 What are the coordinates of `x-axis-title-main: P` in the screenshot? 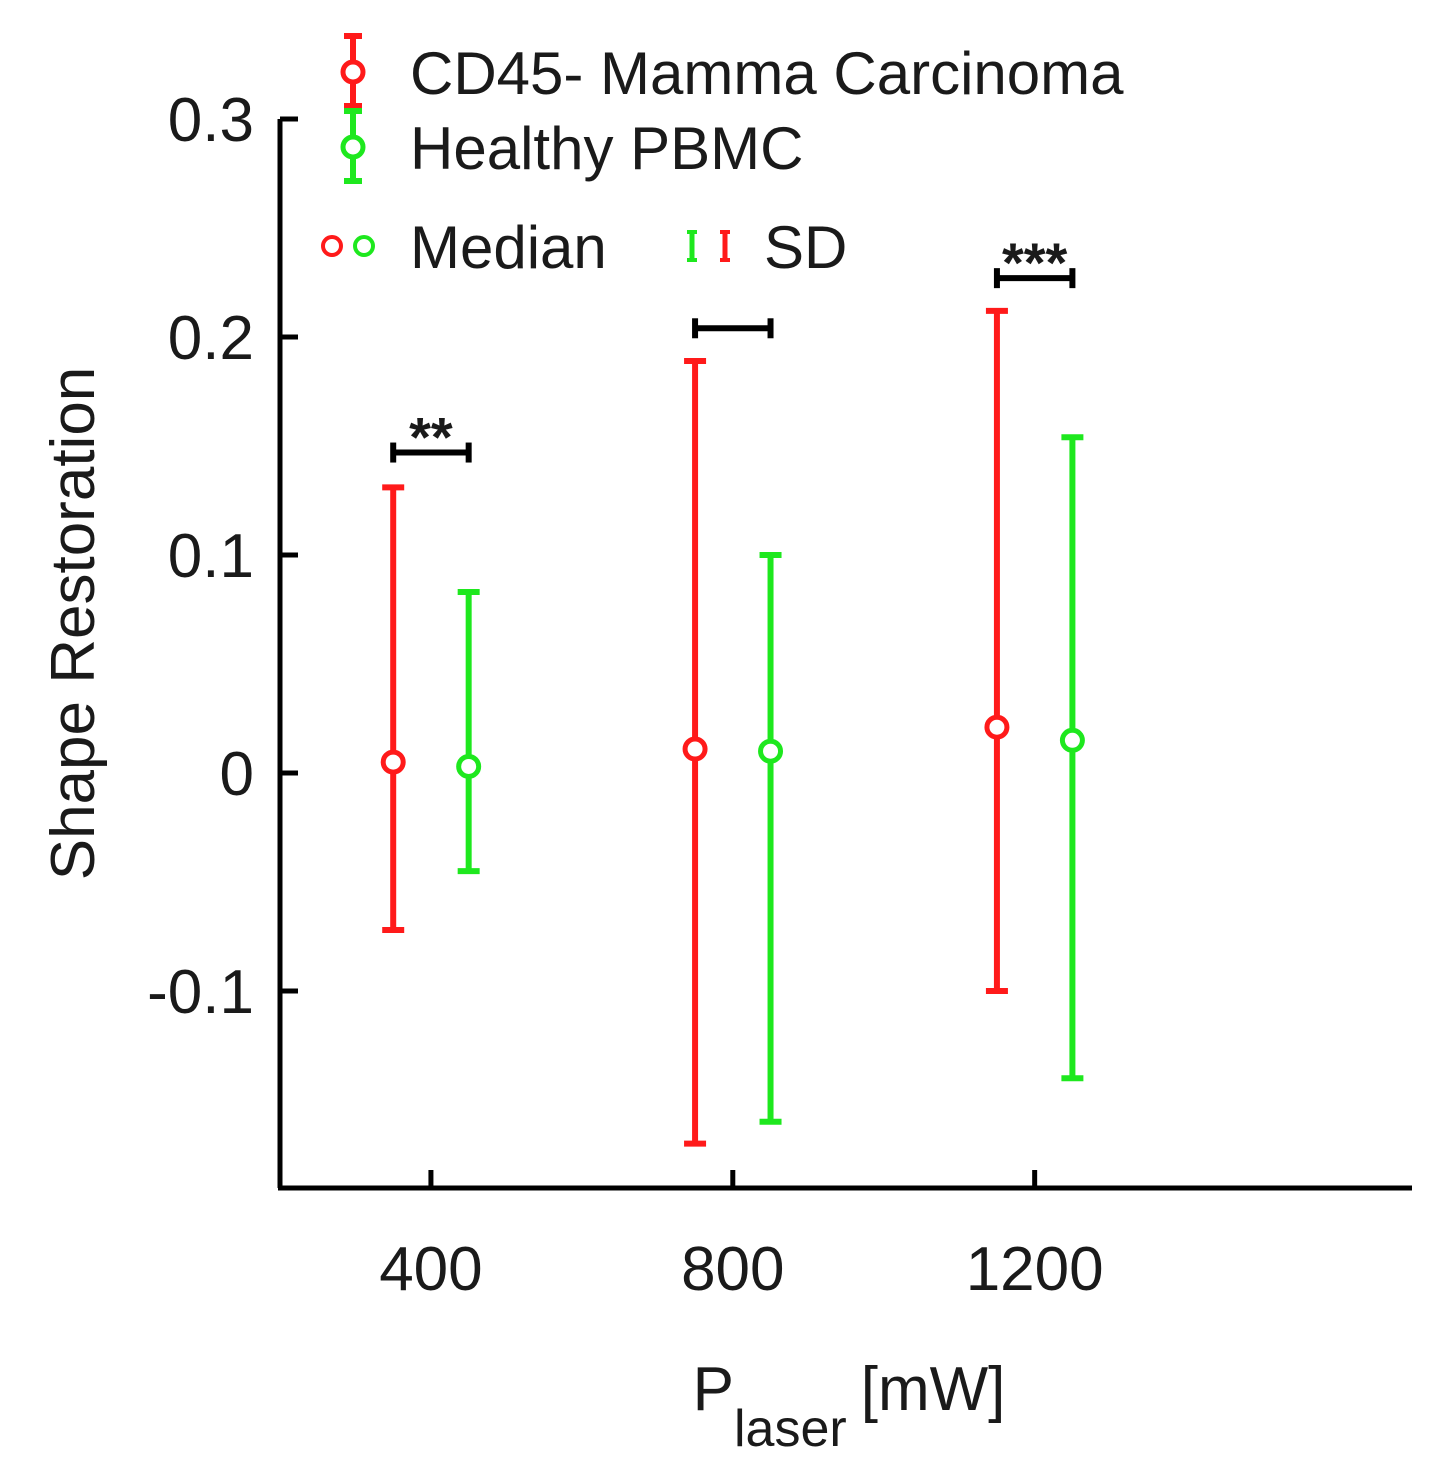 It's located at (713, 1389).